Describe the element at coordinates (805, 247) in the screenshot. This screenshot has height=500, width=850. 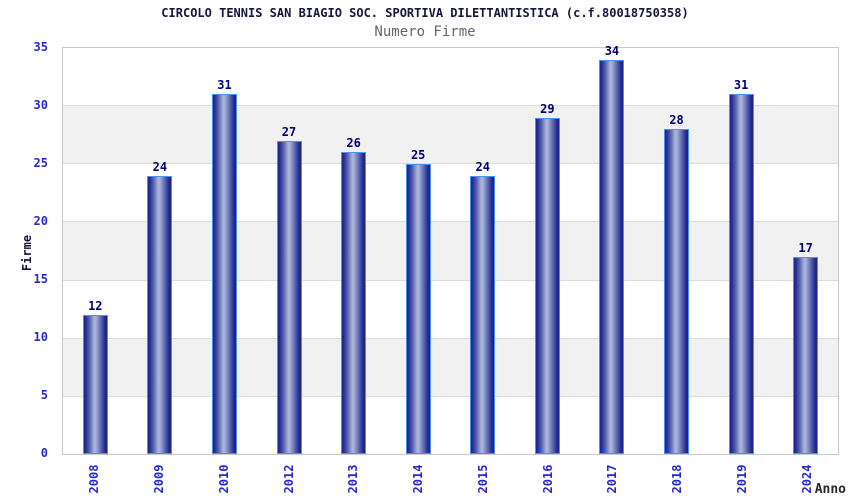
I see `bar-value-label: 17` at that location.